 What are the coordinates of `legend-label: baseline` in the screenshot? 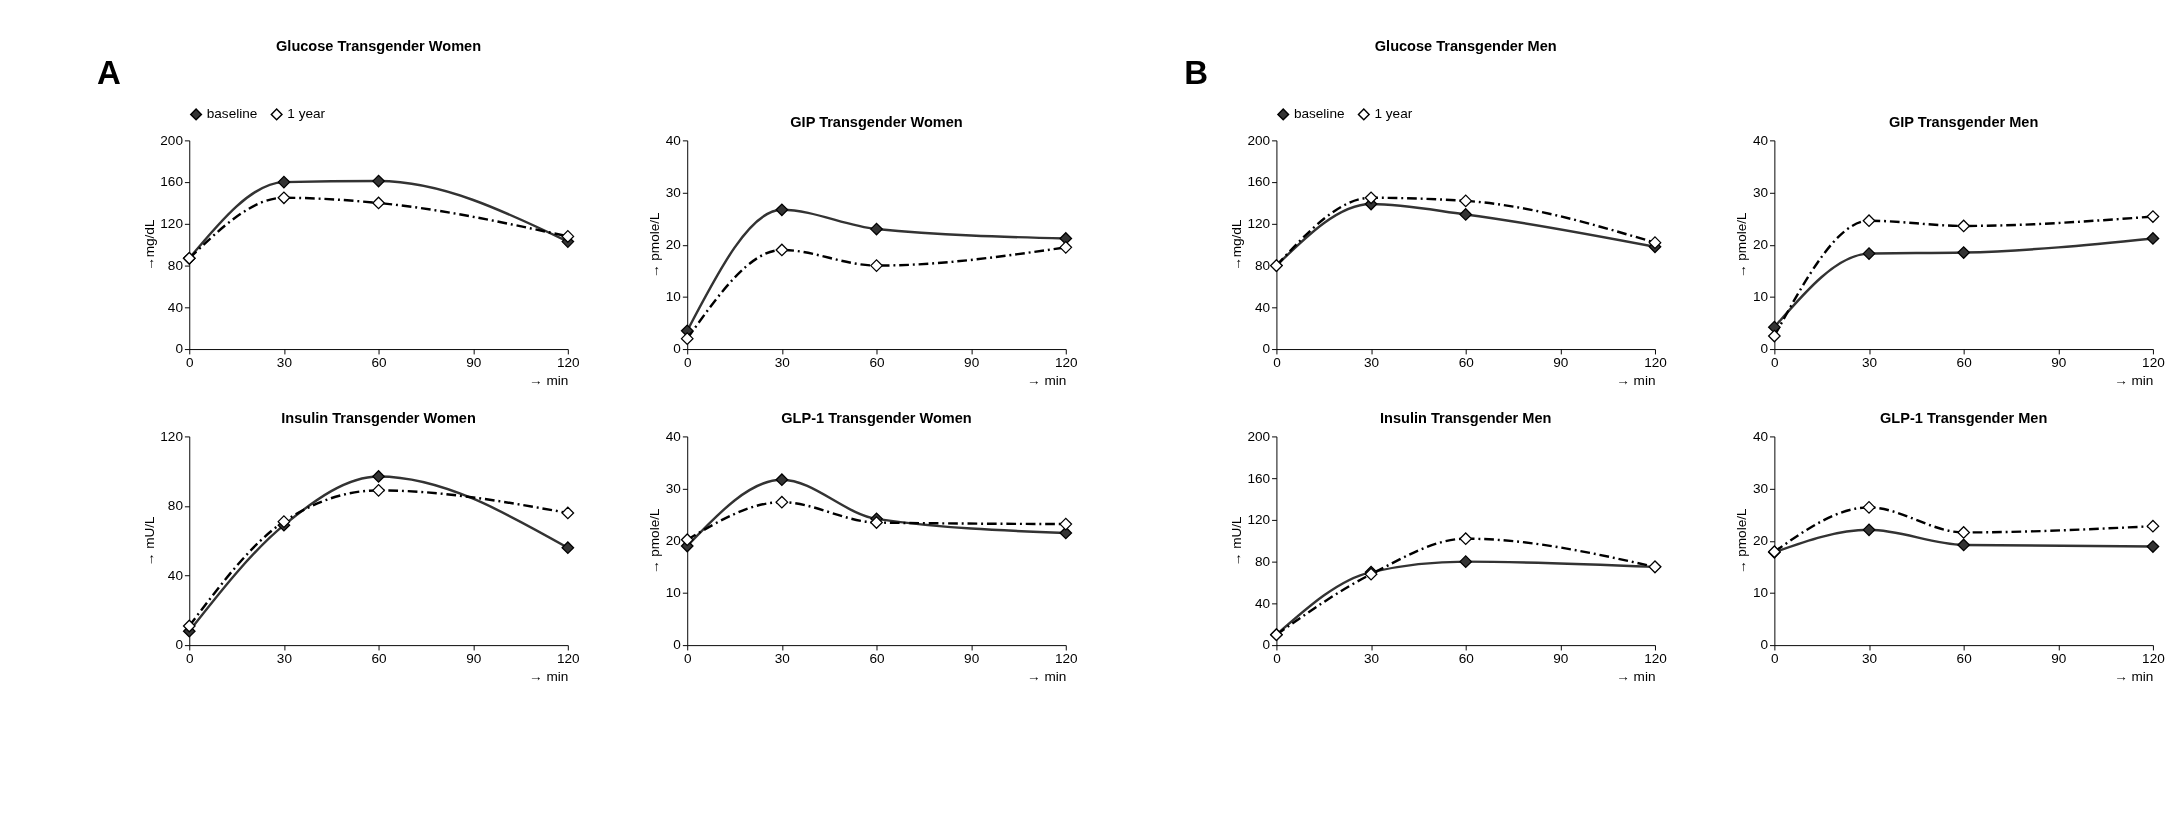 It's located at (232, 114).